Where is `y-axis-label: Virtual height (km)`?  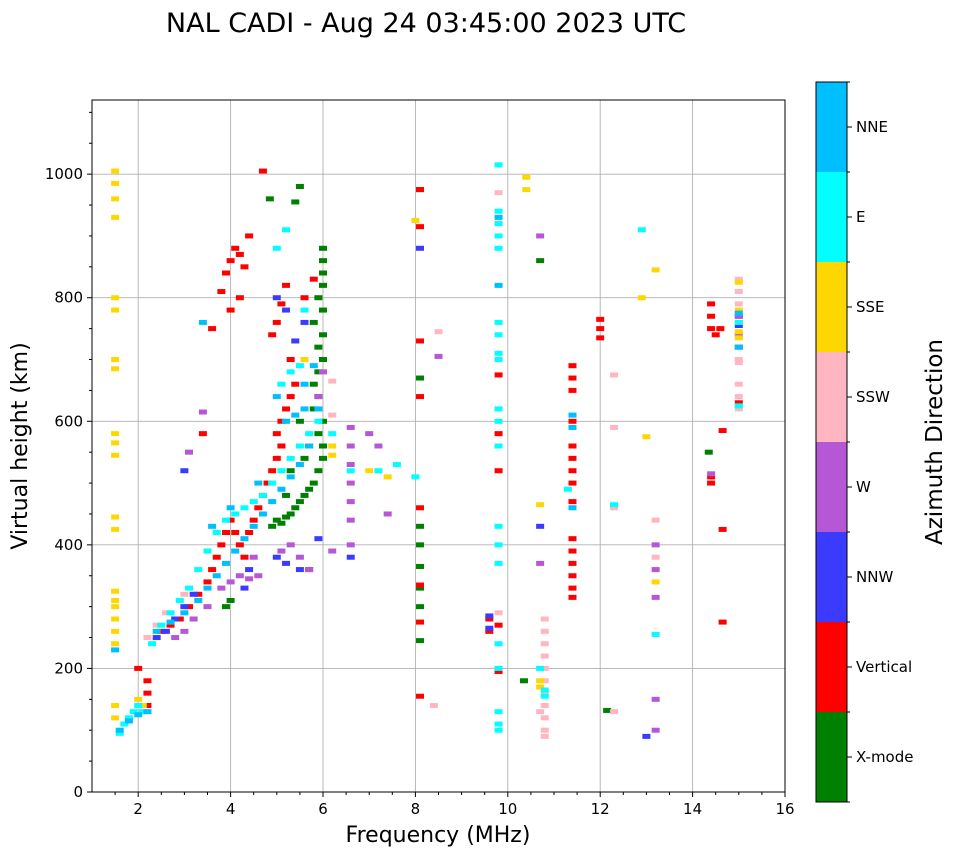
y-axis-label: Virtual height (km) is located at coordinates (20, 445).